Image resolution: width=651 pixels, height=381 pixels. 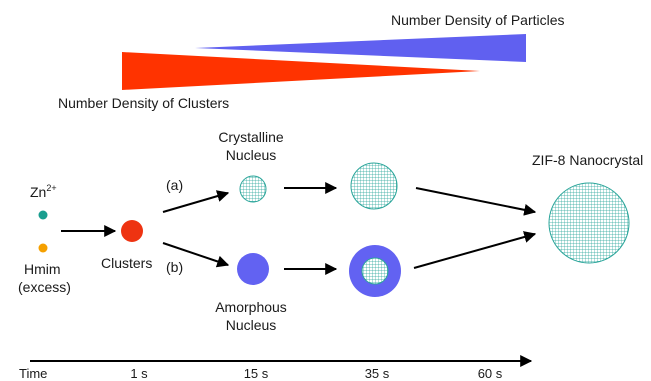 What do you see at coordinates (174, 267) in the screenshot?
I see `path-b-label: (b)` at bounding box center [174, 267].